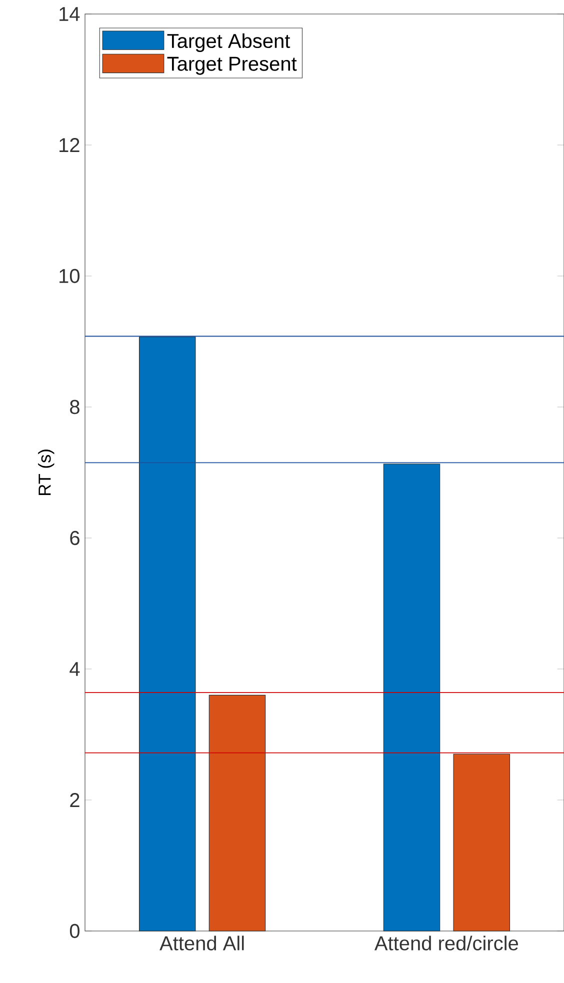  I want to click on legend-label: Target Present, so click(232, 65).